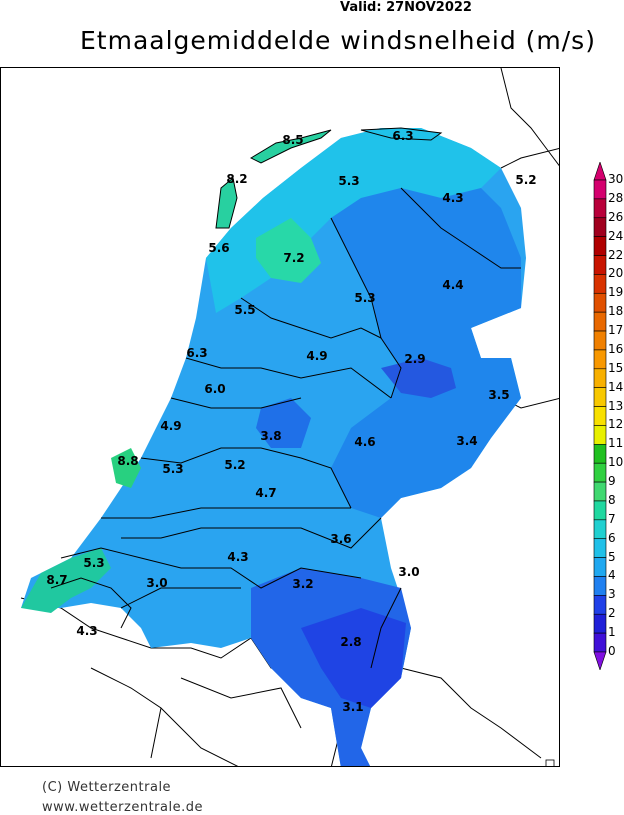 The image size is (624, 815). What do you see at coordinates (418, 378) in the screenshot?
I see `low-wind-core-east` at bounding box center [418, 378].